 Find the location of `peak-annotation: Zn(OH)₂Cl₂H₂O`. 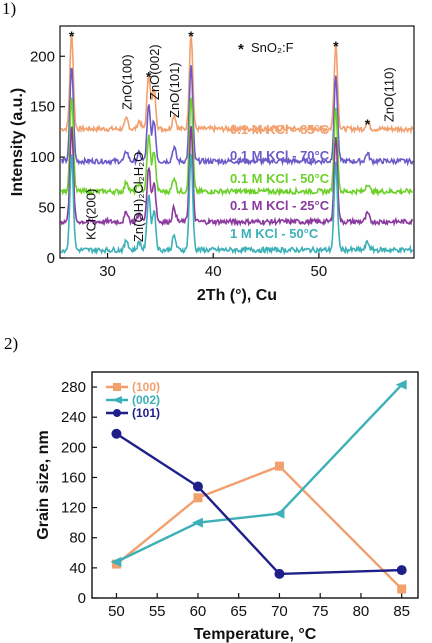

peak-annotation: Zn(OH)₂Cl₂H₂O is located at coordinates (138, 197).